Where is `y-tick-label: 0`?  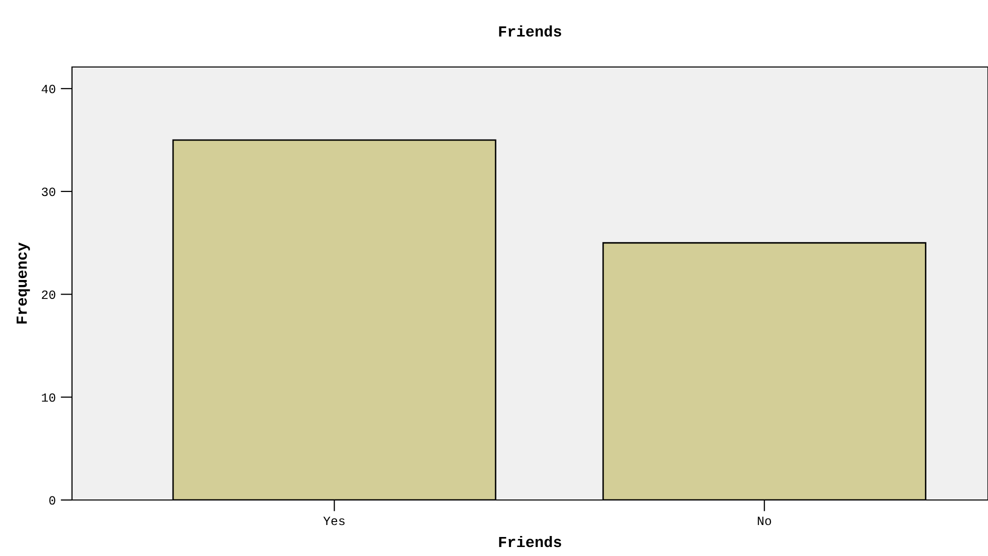
y-tick-label: 0 is located at coordinates (52, 500).